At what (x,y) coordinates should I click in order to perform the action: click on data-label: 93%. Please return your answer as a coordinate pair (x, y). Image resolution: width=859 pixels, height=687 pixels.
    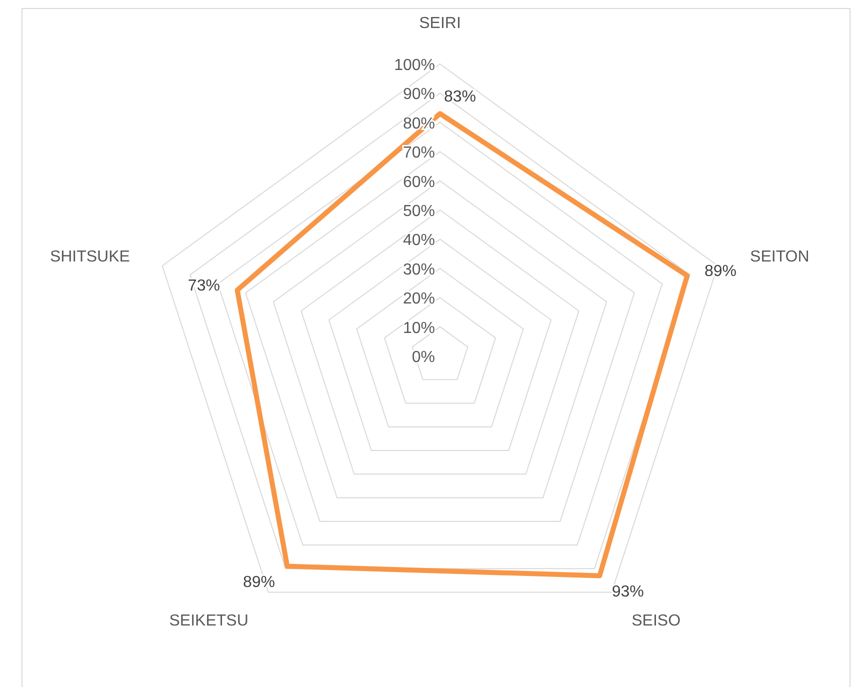
    Looking at the image, I should click on (628, 591).